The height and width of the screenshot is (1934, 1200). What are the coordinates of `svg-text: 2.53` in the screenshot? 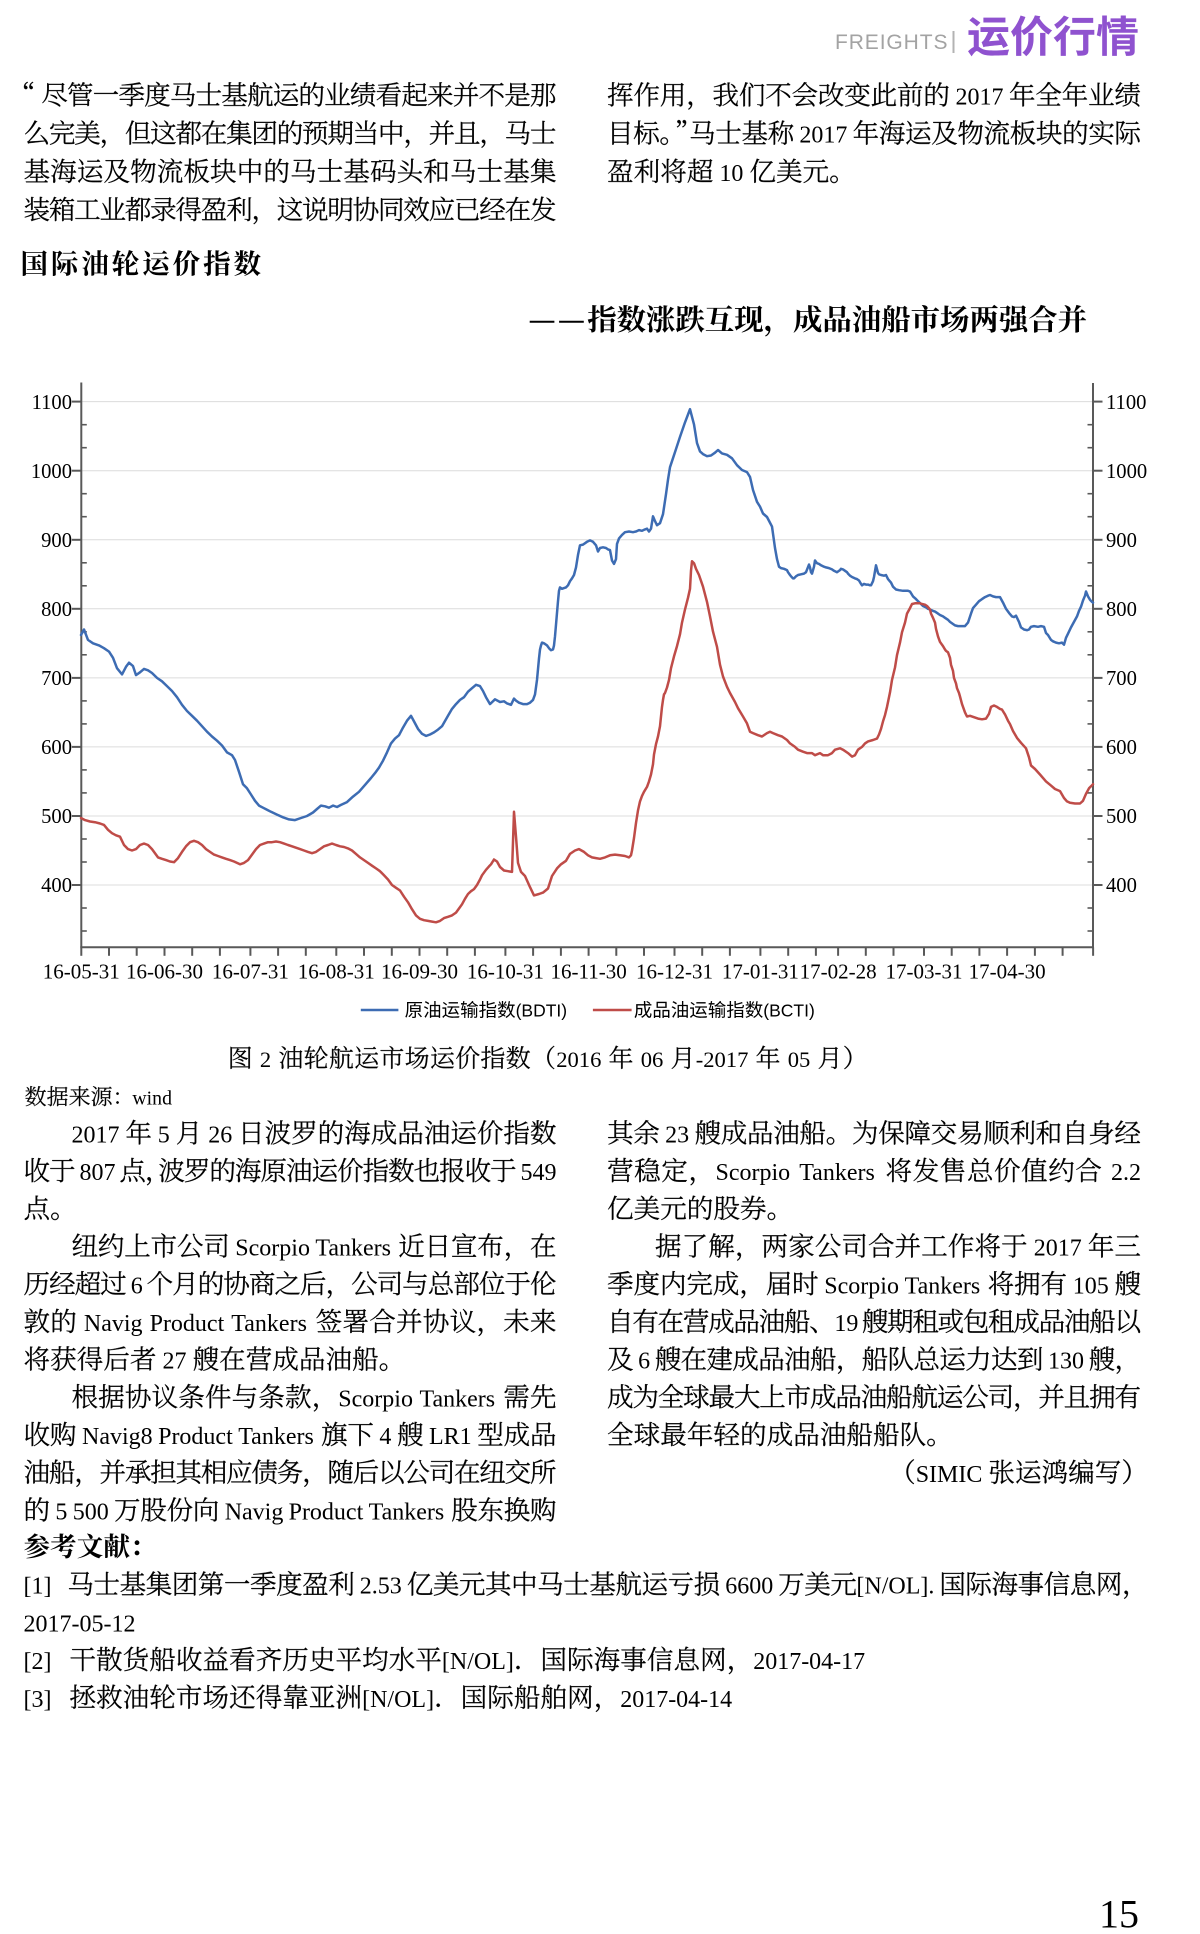 It's located at (381, 1587).